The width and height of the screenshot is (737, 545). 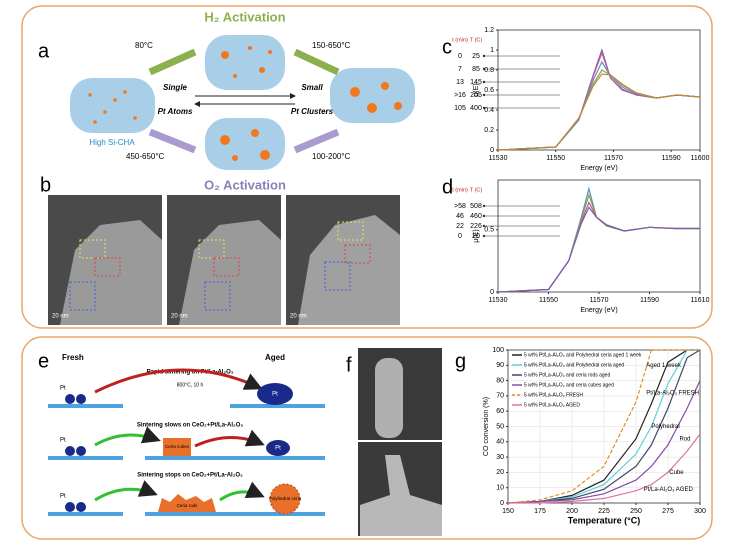 What do you see at coordinates (572, 511) in the screenshot?
I see `x-tick-label: 200` at bounding box center [572, 511].